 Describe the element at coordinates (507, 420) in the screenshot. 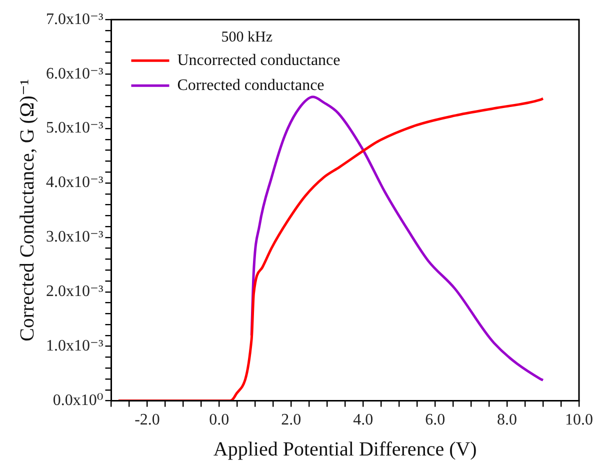

I see `x-tick-label: 8.0` at that location.